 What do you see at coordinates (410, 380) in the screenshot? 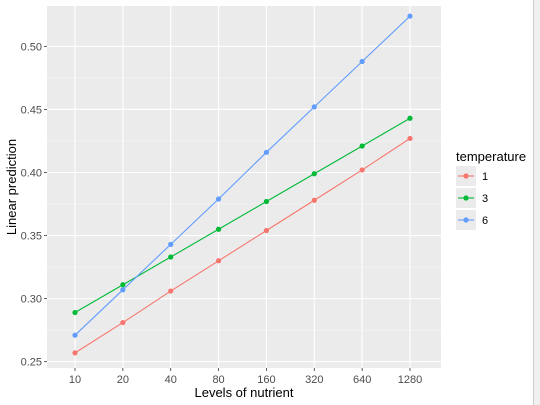
I see `x-tick-label: 1280` at bounding box center [410, 380].